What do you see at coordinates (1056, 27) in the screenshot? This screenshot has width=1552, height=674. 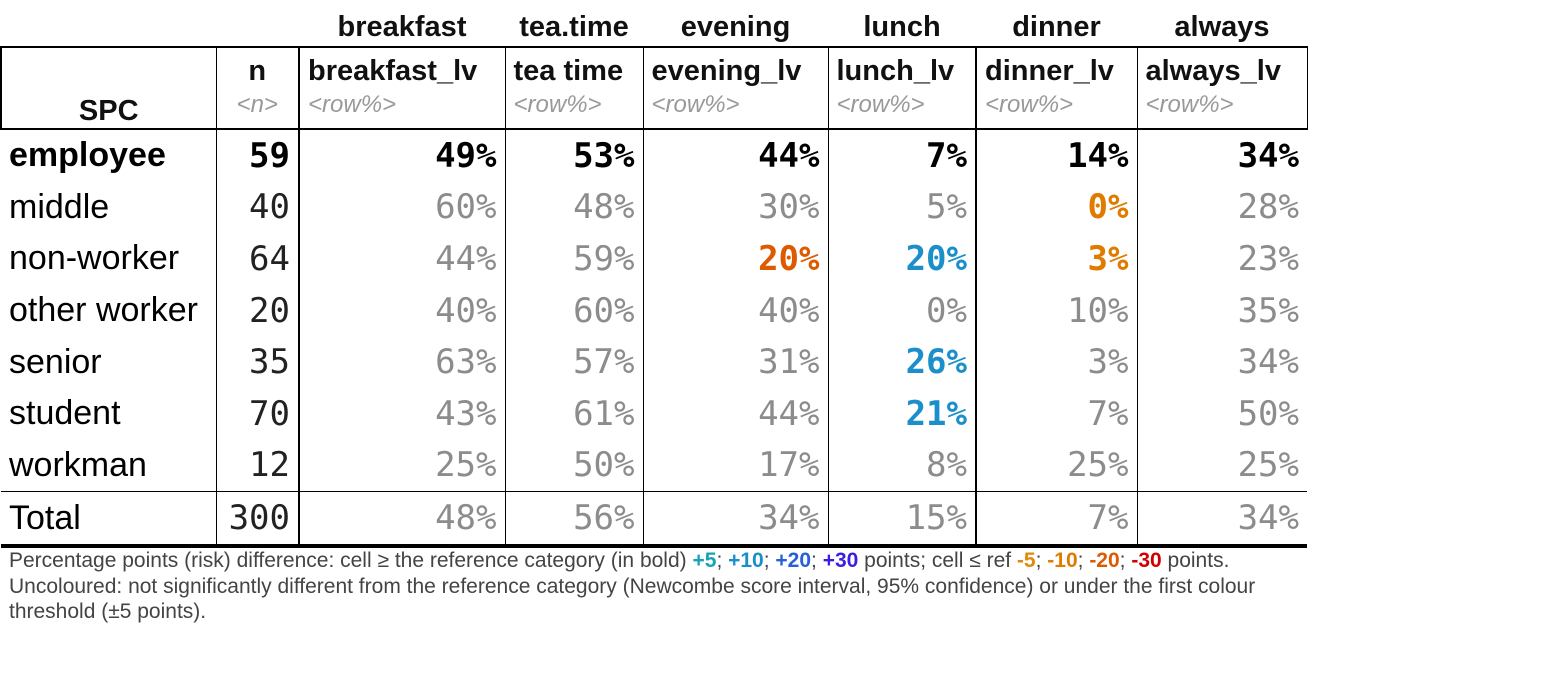 I see `spanner-dinner: dinner` at bounding box center [1056, 27].